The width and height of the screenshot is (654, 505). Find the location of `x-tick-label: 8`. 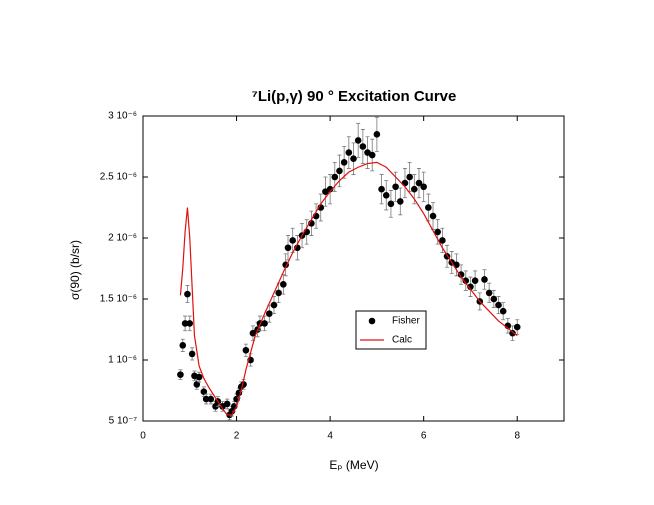

x-tick-label: 8 is located at coordinates (517, 436).